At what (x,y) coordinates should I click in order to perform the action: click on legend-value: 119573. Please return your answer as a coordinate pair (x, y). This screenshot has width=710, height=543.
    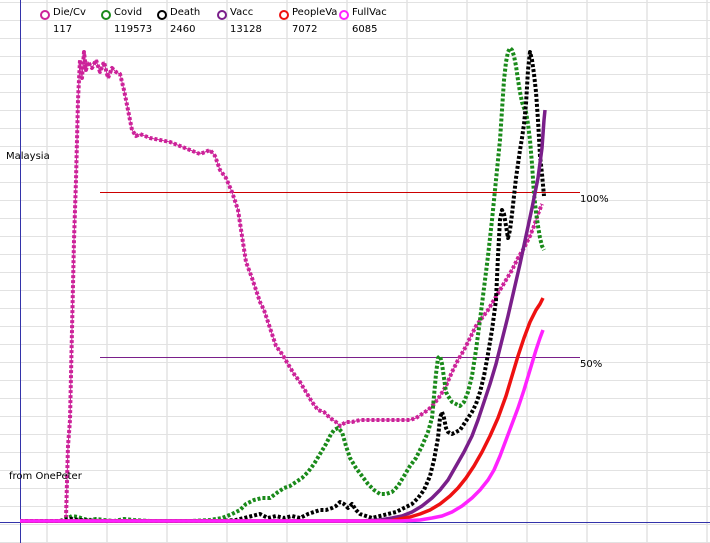
    Looking at the image, I should click on (133, 29).